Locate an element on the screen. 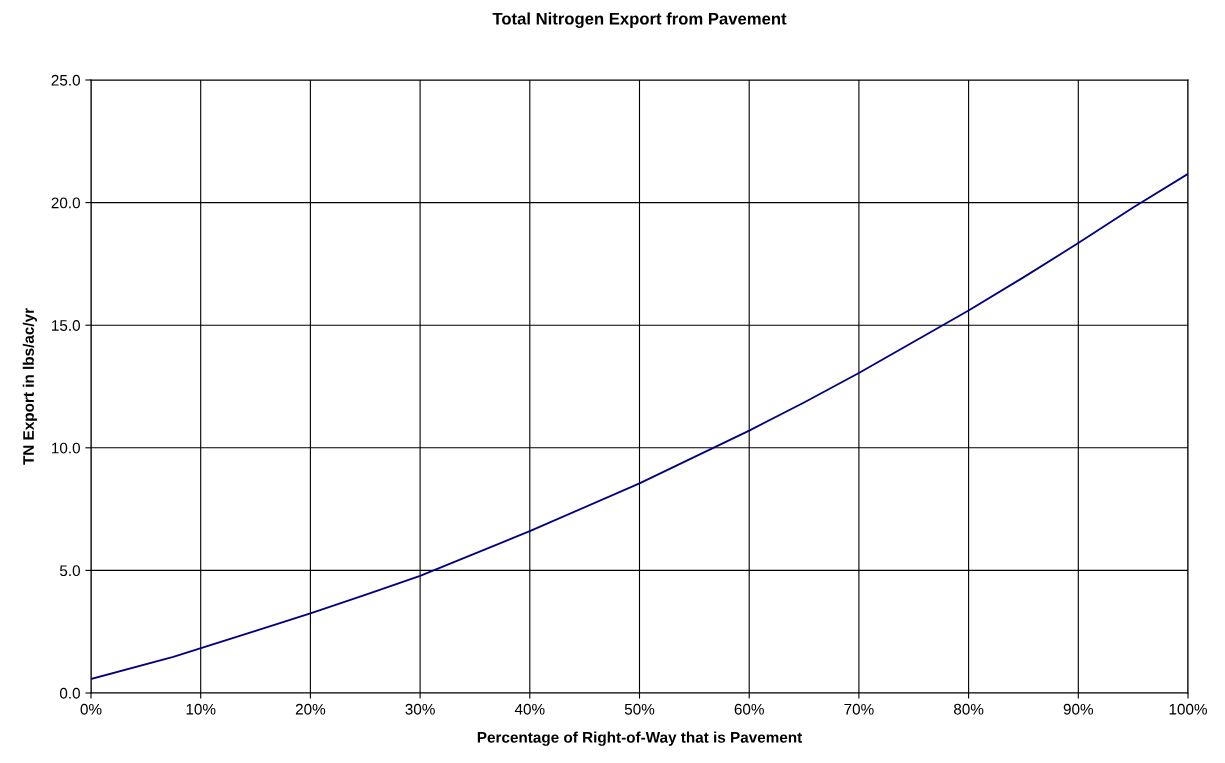  y-tick-label: 25.0 is located at coordinates (65, 80).